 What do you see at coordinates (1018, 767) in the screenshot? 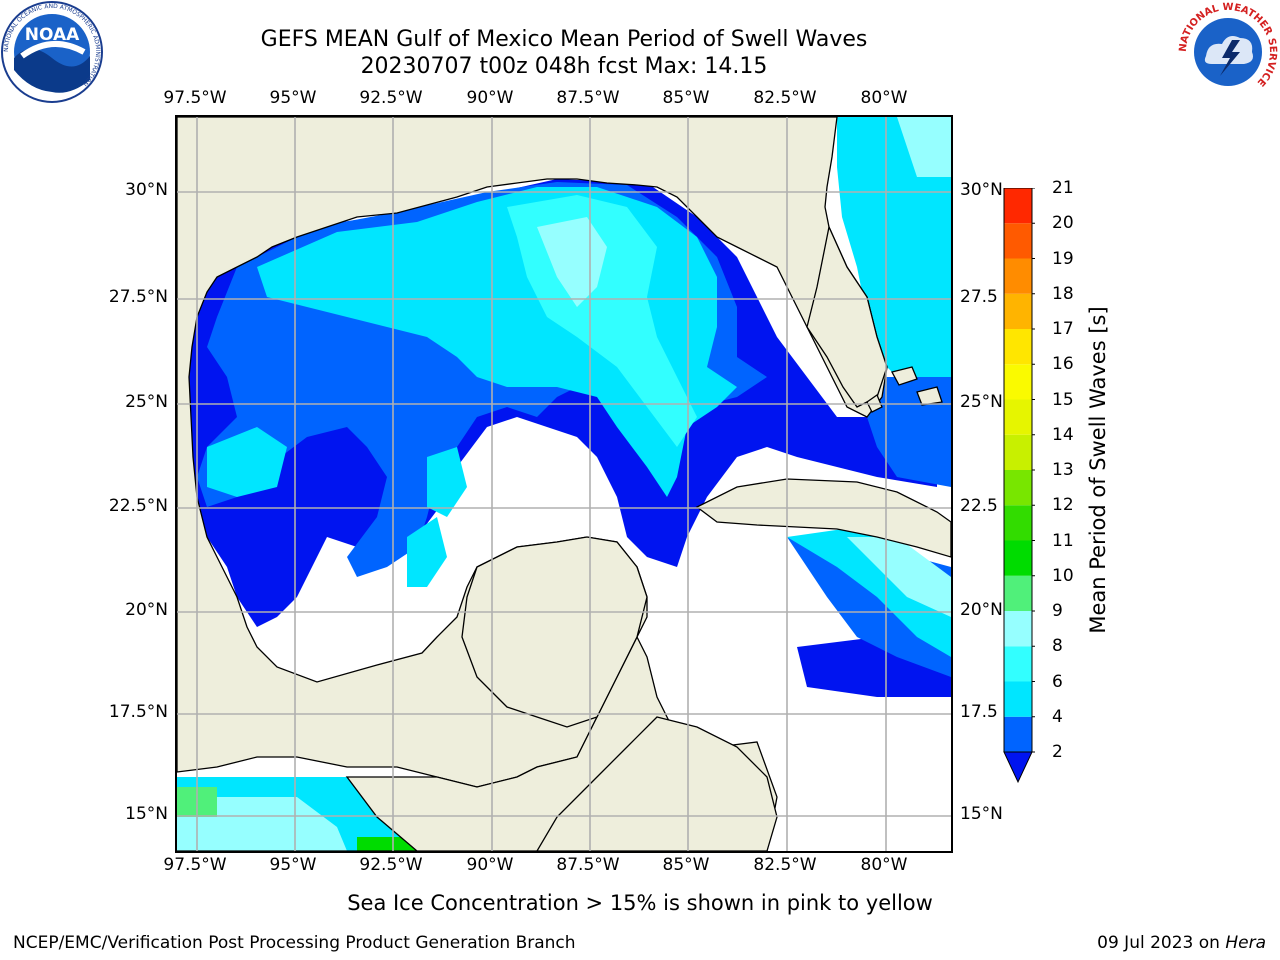
I see `colorbar-extend-arrow` at bounding box center [1018, 767].